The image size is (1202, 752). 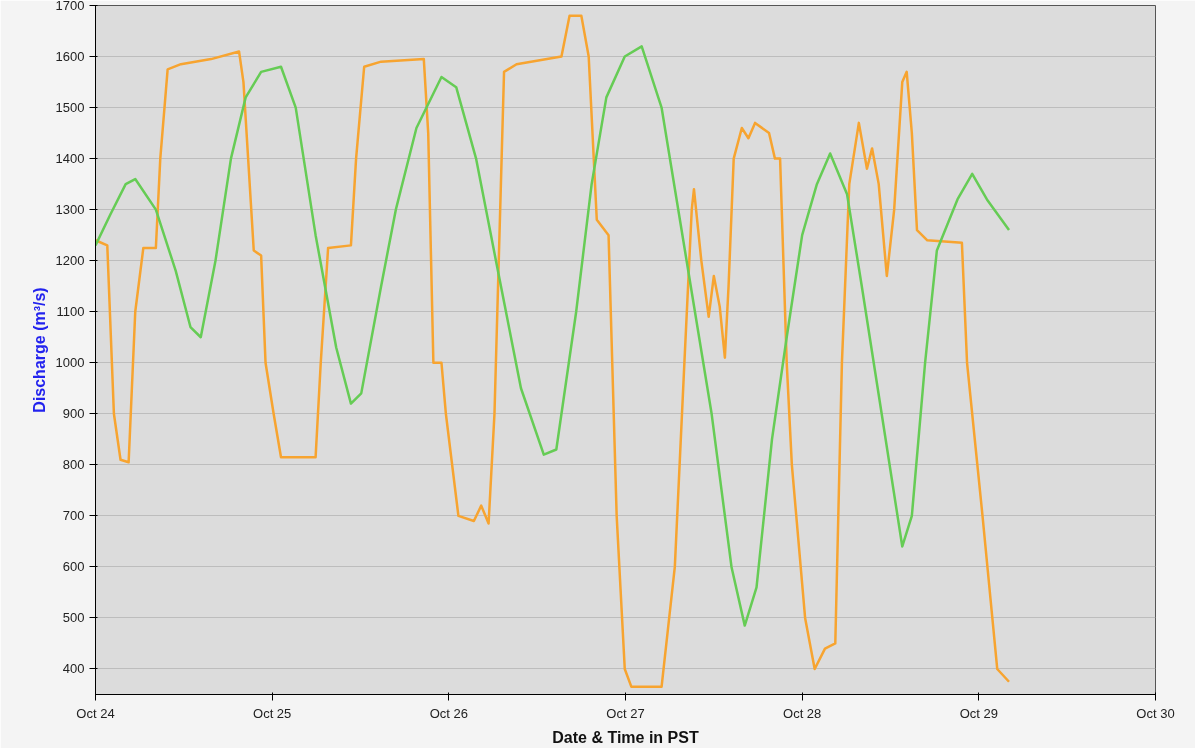 What do you see at coordinates (70, 6) in the screenshot?
I see `y-tick-label: 1700` at bounding box center [70, 6].